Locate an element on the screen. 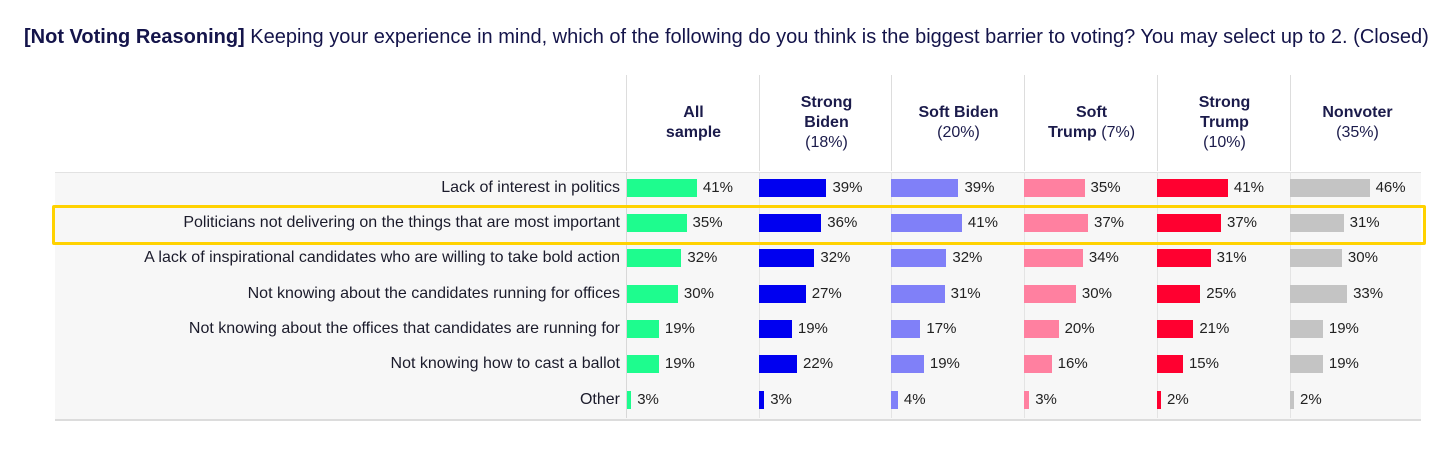 The height and width of the screenshot is (450, 1456). column-header: Strong Trump (10%) is located at coordinates (1224, 123).